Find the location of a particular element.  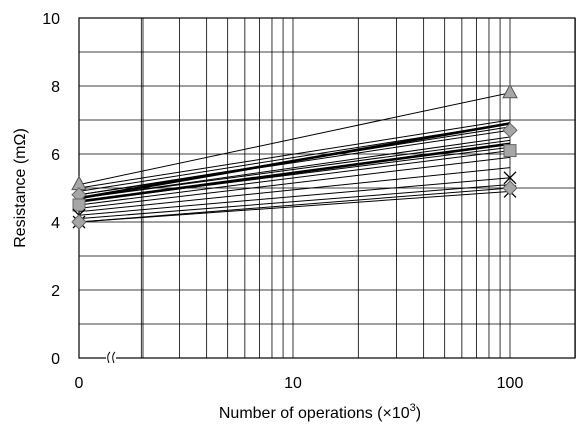

y-tick-label: 8 is located at coordinates (55, 87).